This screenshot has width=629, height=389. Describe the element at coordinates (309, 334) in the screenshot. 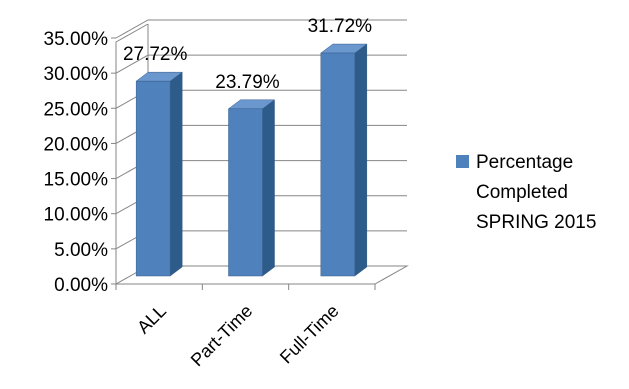

I see `x-tick-label: Full-Time` at that location.